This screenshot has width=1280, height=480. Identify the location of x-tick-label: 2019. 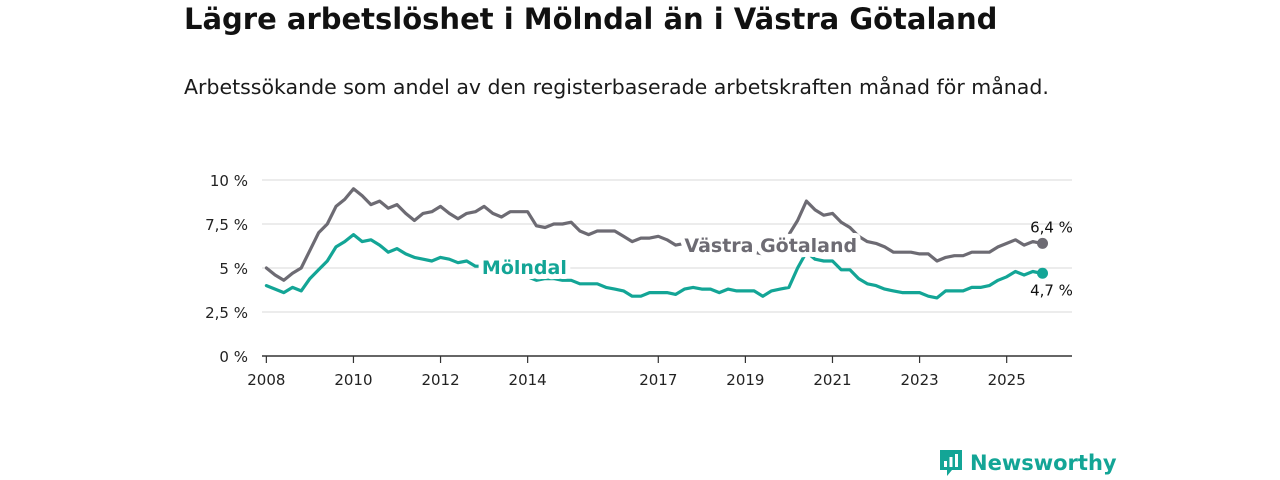
(745, 380).